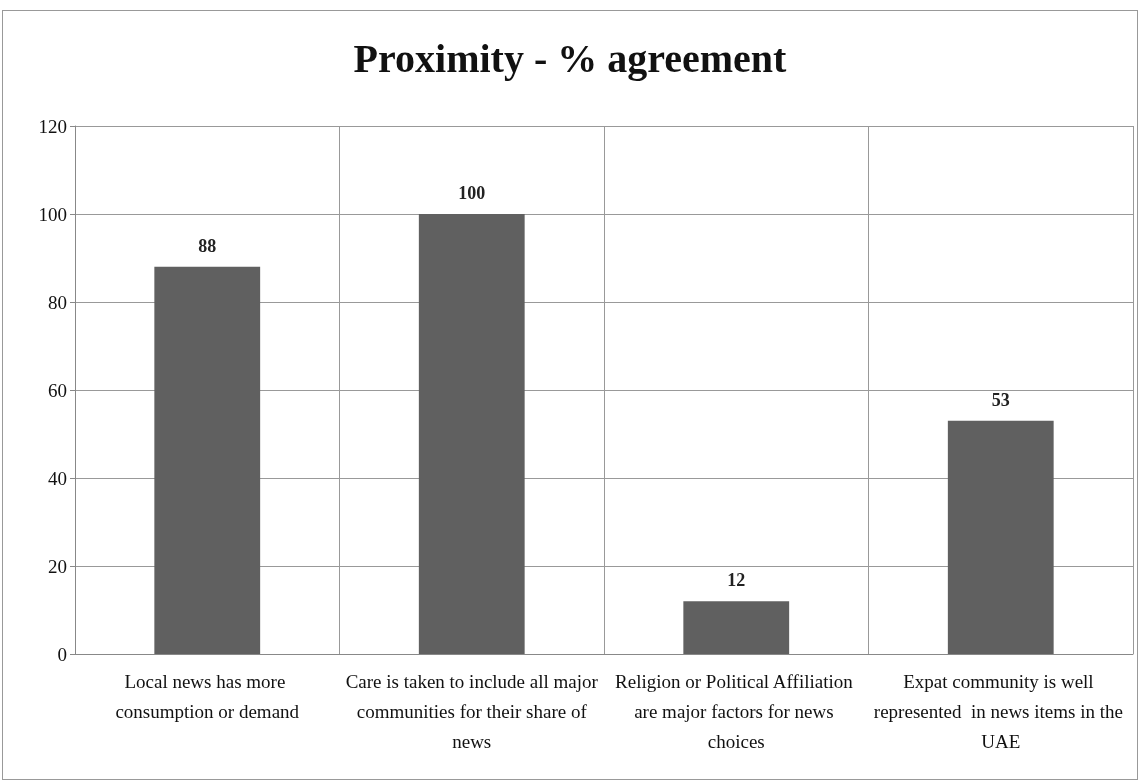 The image size is (1142, 783). What do you see at coordinates (57, 478) in the screenshot?
I see `y-tick-label: 40` at bounding box center [57, 478].